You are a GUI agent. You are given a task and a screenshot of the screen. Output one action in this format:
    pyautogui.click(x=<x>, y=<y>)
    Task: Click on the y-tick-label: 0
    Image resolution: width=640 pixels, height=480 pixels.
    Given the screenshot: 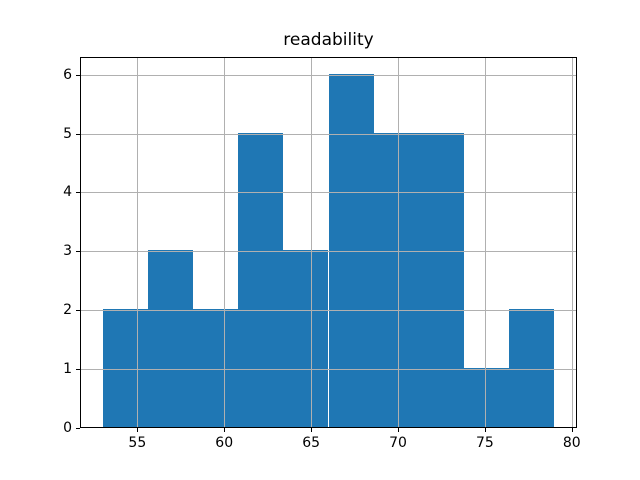 What is the action you would take?
    pyautogui.click(x=67, y=428)
    